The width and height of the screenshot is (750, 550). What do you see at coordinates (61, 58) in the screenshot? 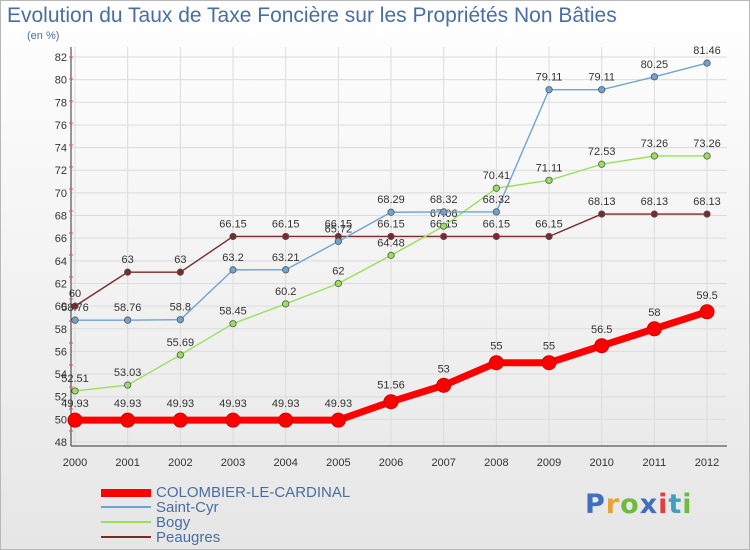
I see `y-tick-label: 82` at bounding box center [61, 58].